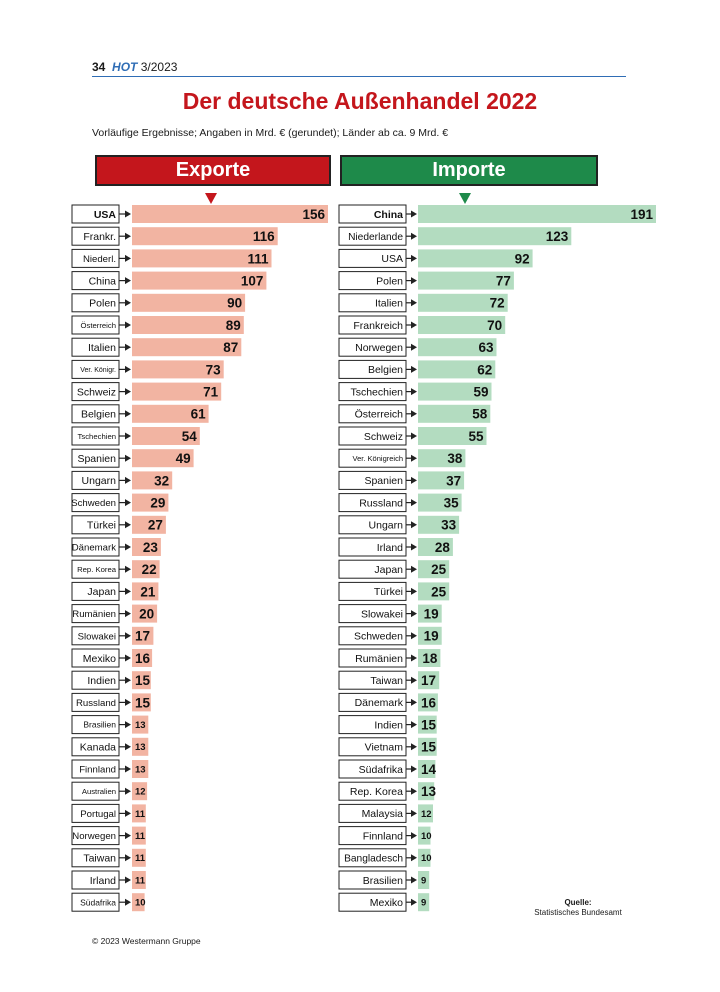 The image size is (720, 992). What do you see at coordinates (443, 547) in the screenshot?
I see `import-value-label: 28` at bounding box center [443, 547].